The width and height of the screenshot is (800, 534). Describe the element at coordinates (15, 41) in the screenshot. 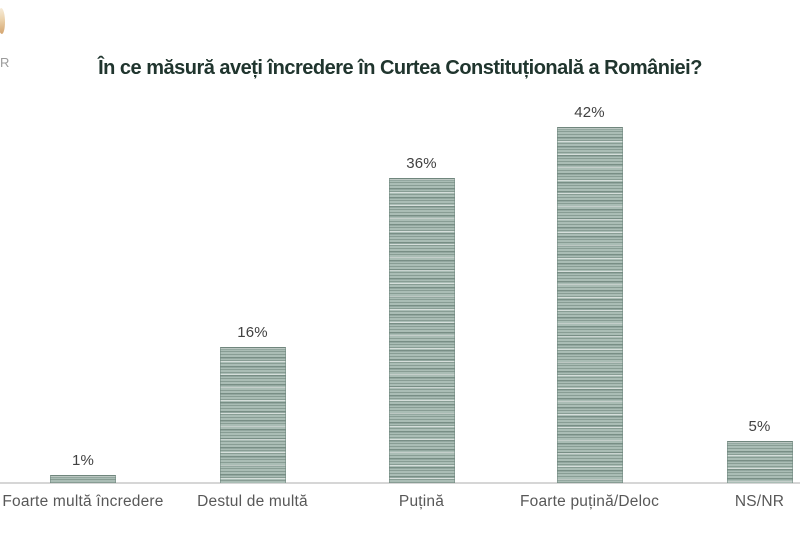

I see `logo-fragment: R` at that location.